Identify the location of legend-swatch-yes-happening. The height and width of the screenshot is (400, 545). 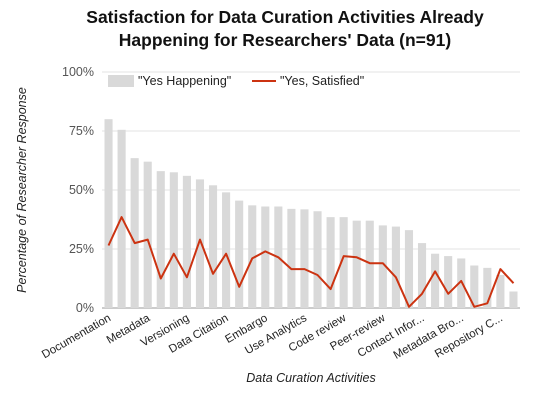
(121, 81).